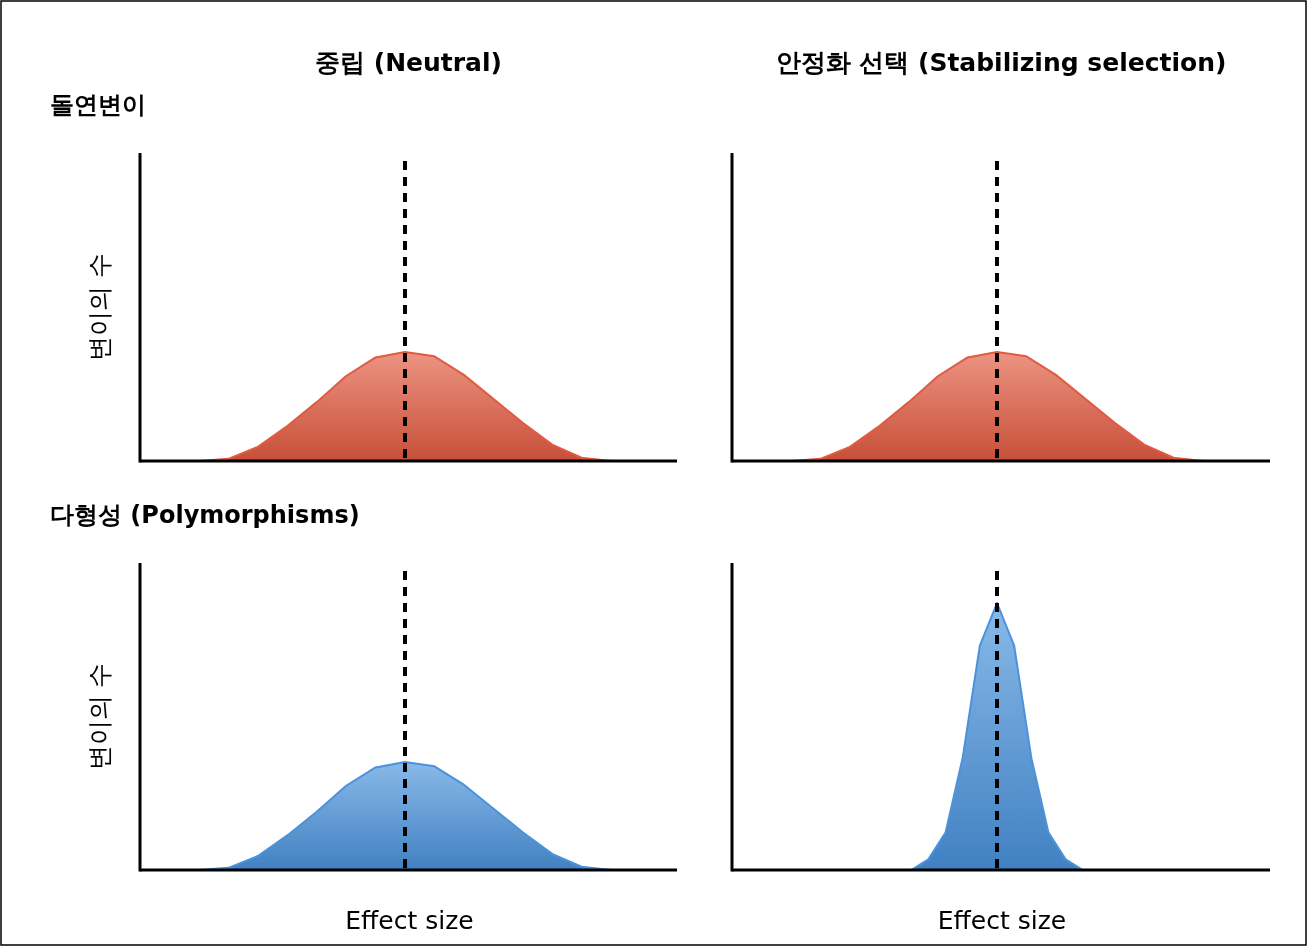 Image resolution: width=1307 pixels, height=946 pixels. What do you see at coordinates (98, 105) in the screenshot?
I see `chart-subtitle: 돌연변이` at bounding box center [98, 105].